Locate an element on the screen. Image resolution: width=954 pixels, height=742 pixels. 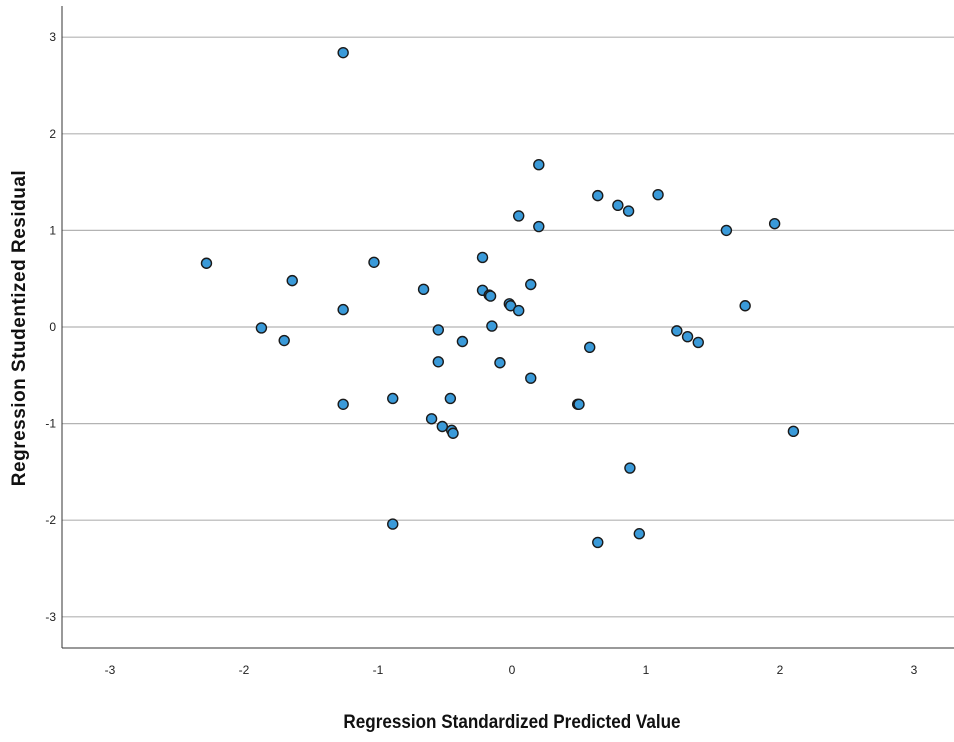
x-tick-label: 2 is located at coordinates (780, 670).